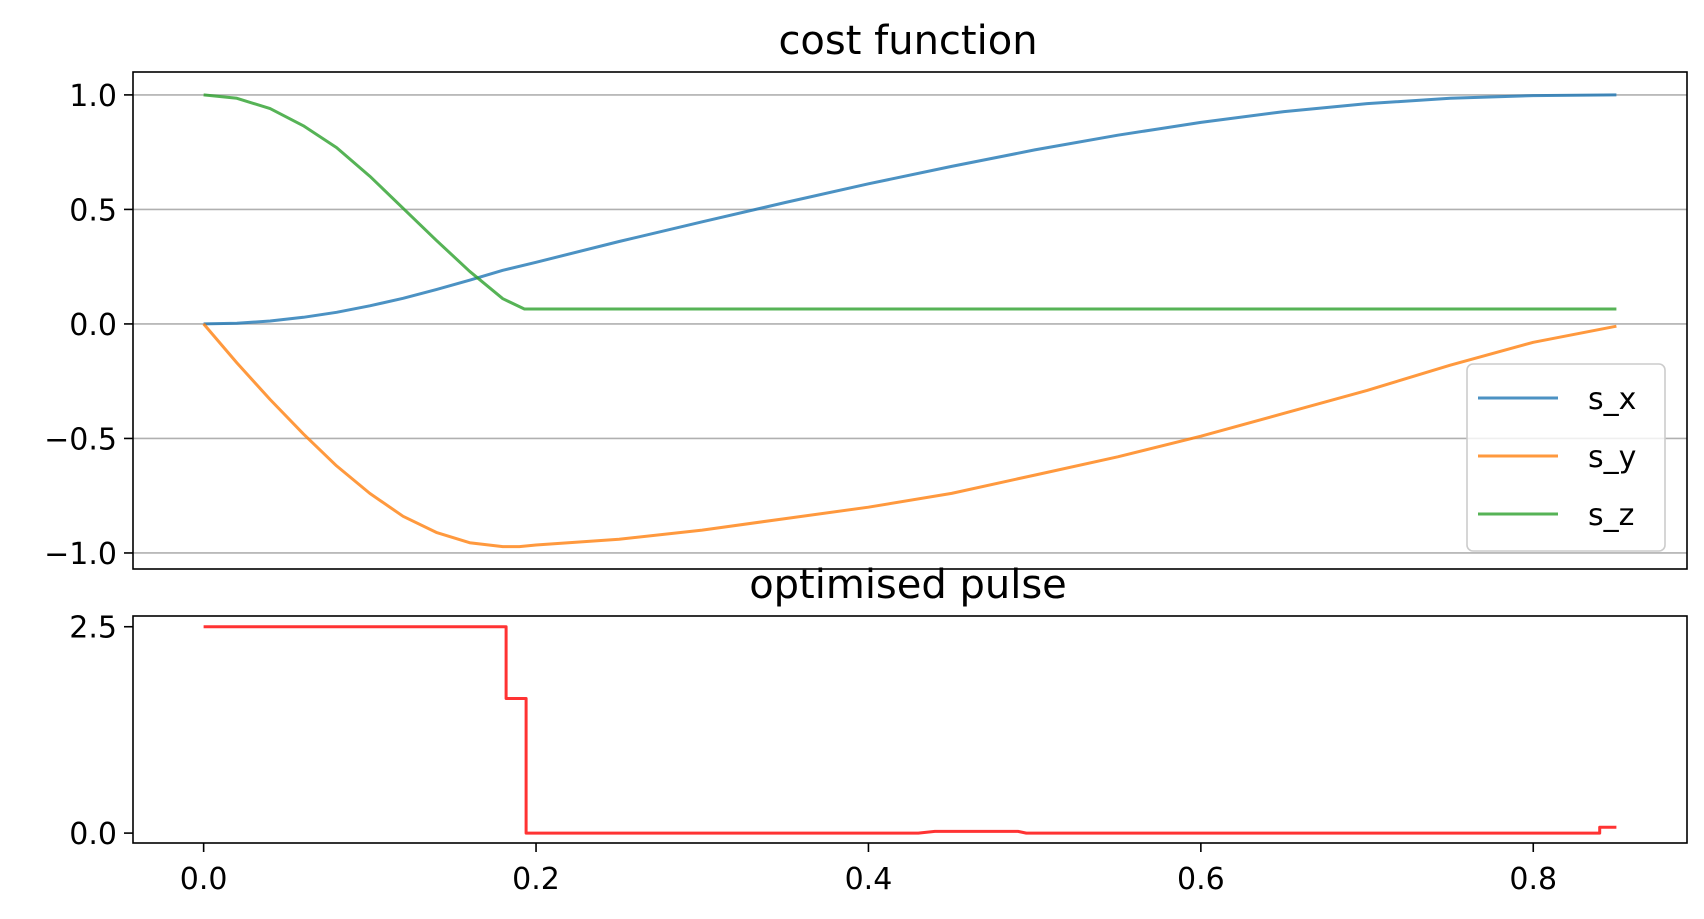 Image resolution: width=1704 pixels, height=919 pixels. What do you see at coordinates (1201, 879) in the screenshot?
I see `x-tick-label: 0.6` at bounding box center [1201, 879].